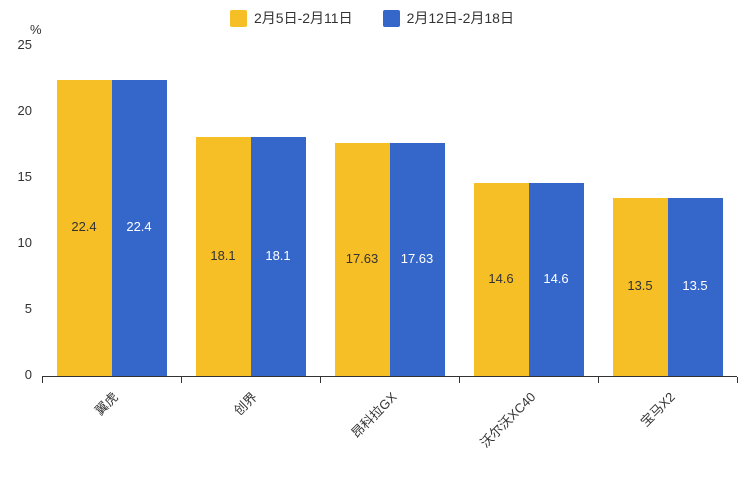  What do you see at coordinates (508, 420) in the screenshot?
I see `x-axis-category-text: 沃尔沃XC40` at bounding box center [508, 420].